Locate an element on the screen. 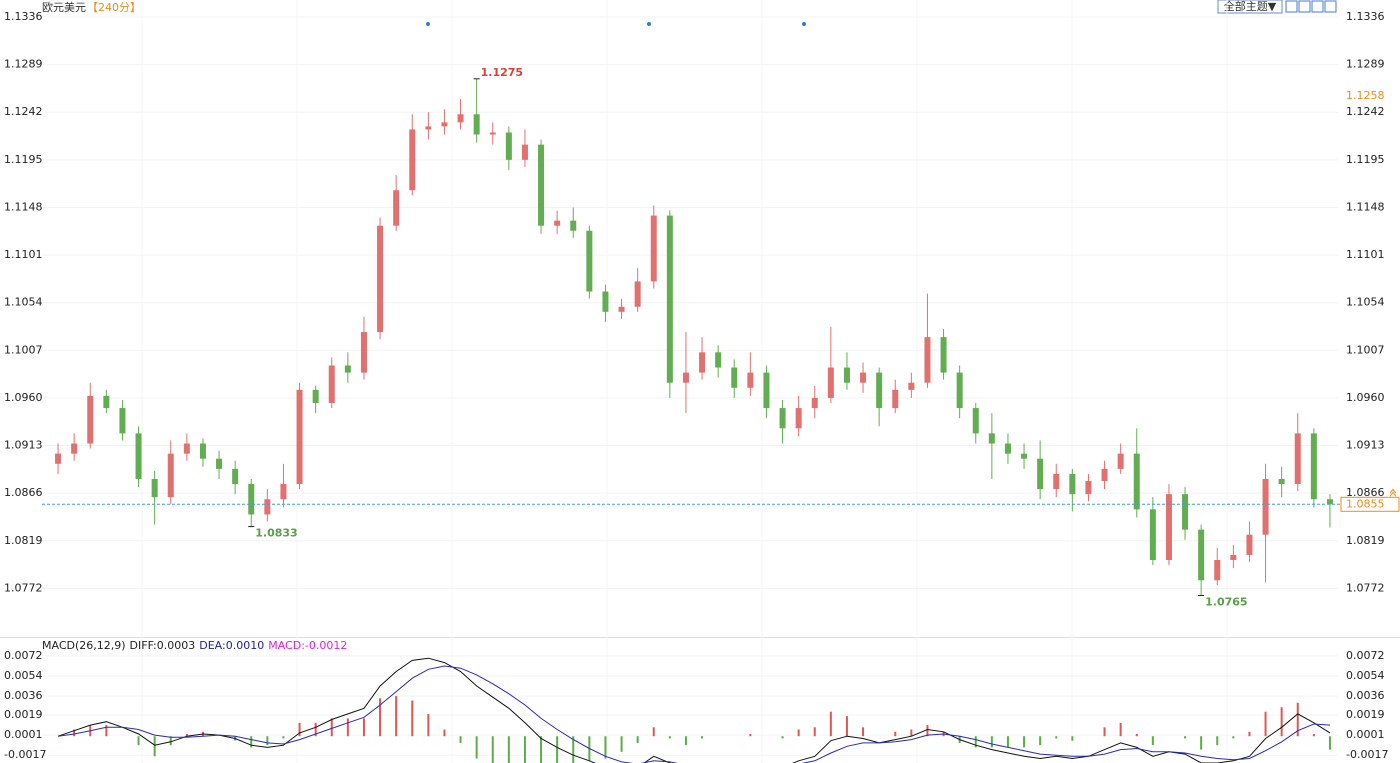 The height and width of the screenshot is (763, 1400). macd-tick-label-right: 0.0019 is located at coordinates (1365, 714).